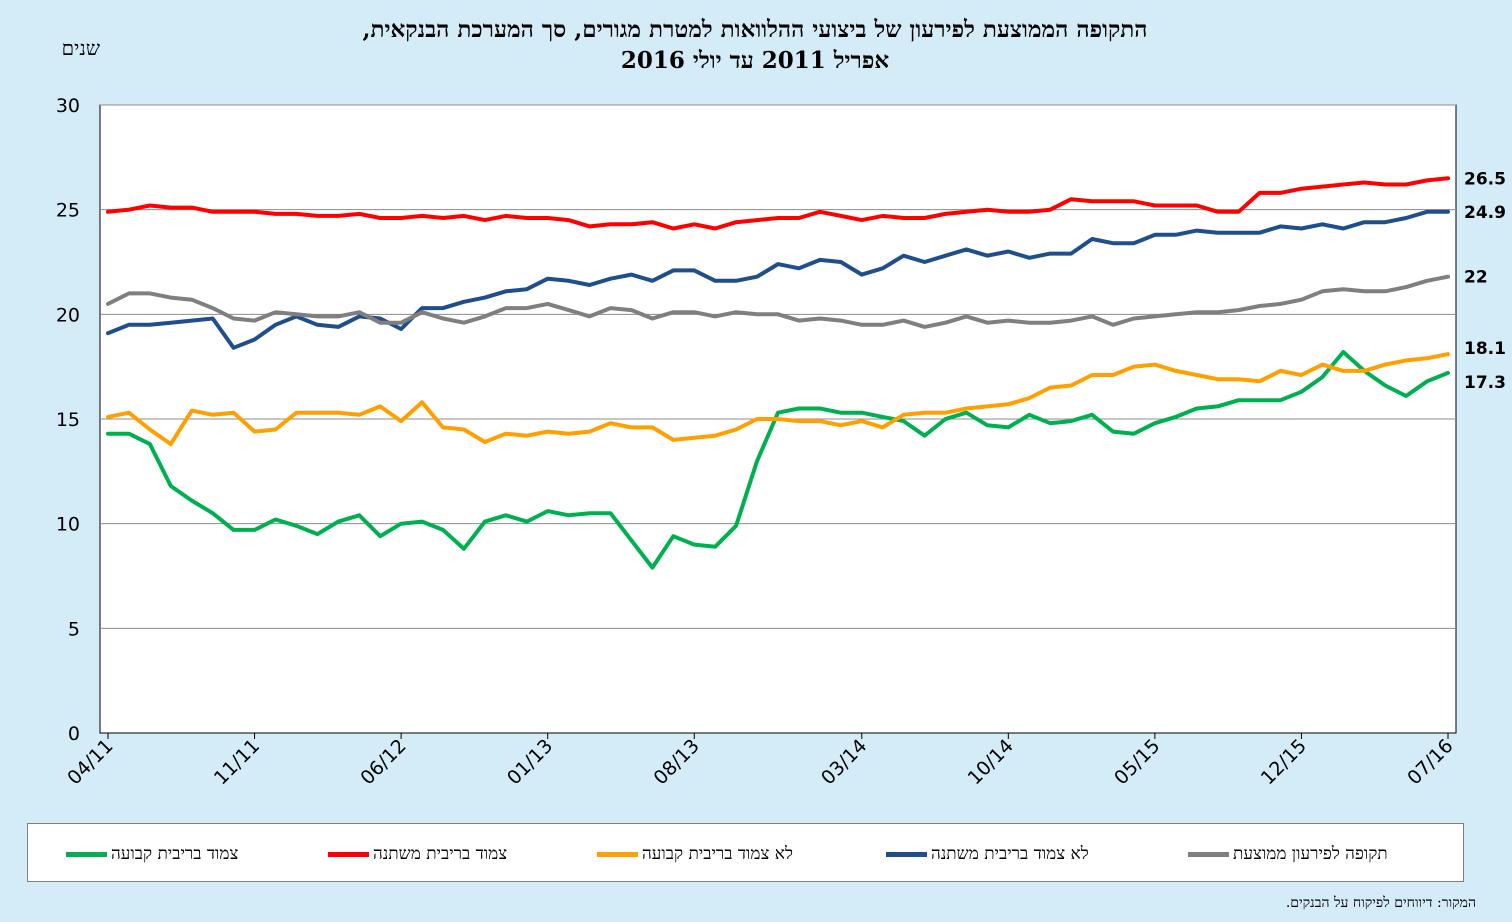  What do you see at coordinates (677, 762) in the screenshot?
I see `x-tick-label: 08/13` at bounding box center [677, 762].